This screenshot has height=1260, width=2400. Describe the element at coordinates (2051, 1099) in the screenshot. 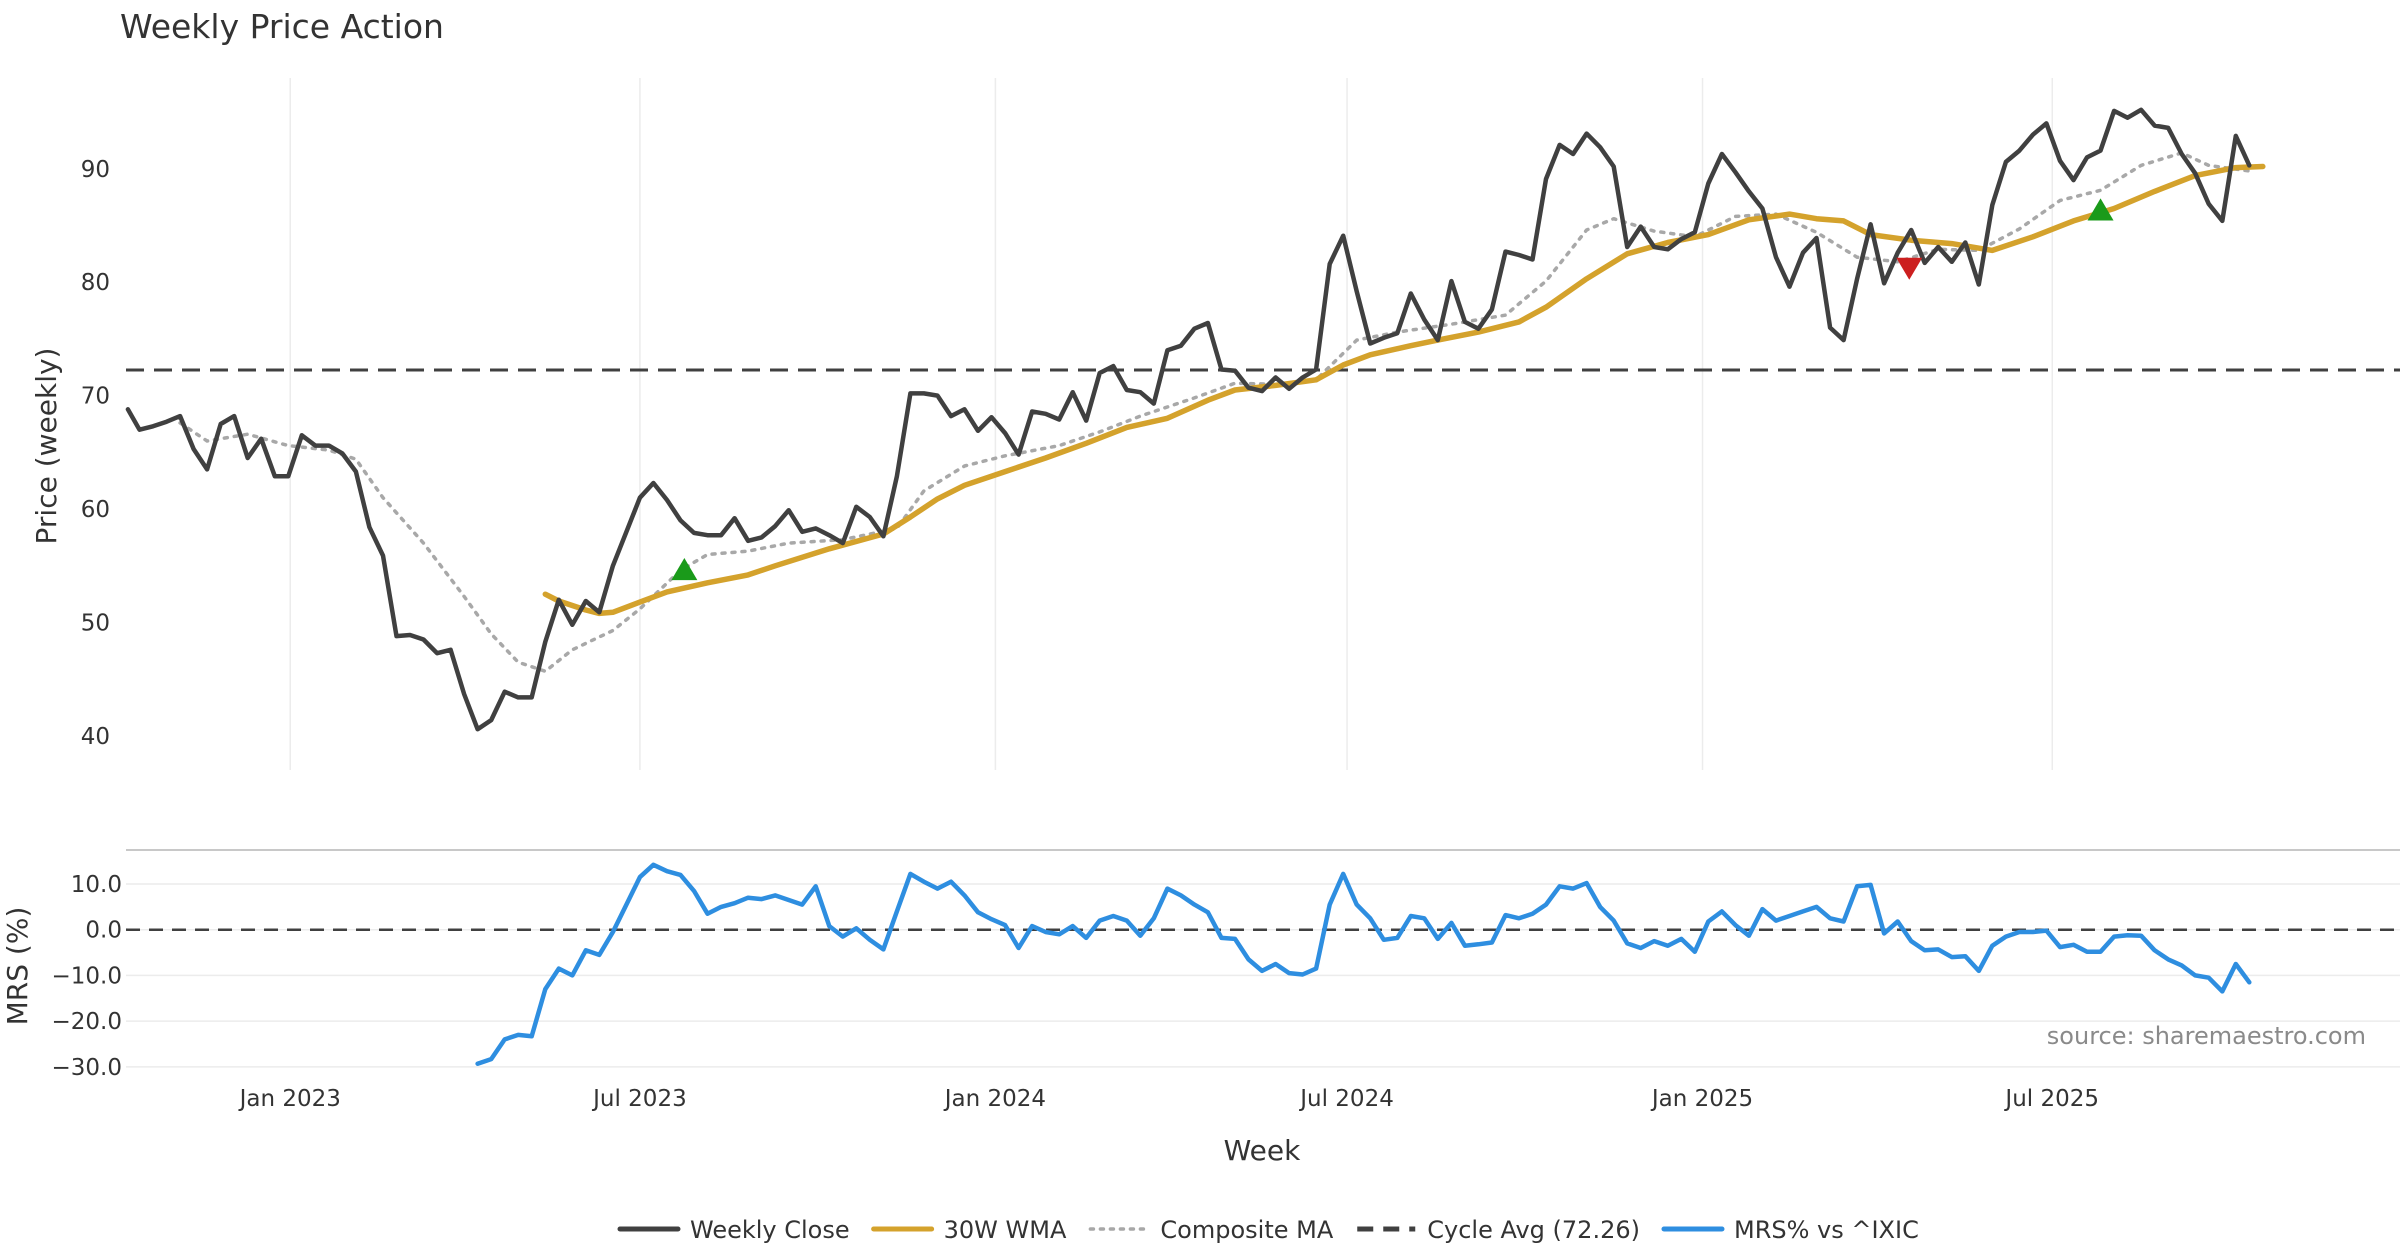

I see `x-tick-label: Jul 2025` at that location.